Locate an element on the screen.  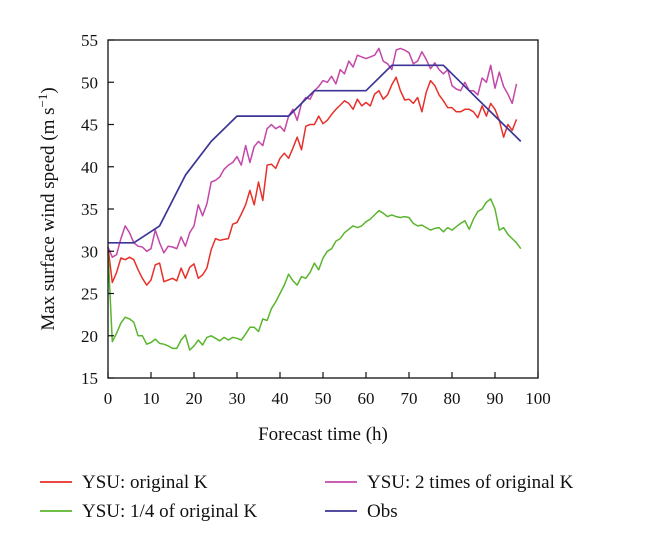
x-tick-label: 90 is located at coordinates (495, 398).